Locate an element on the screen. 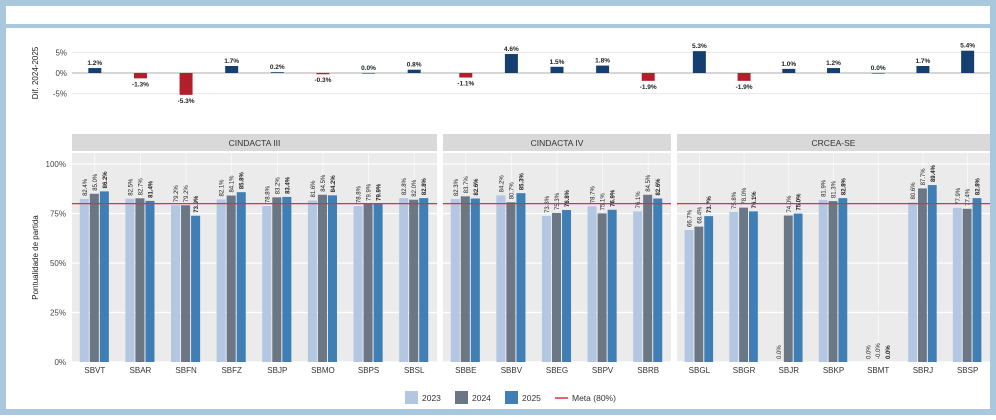 The image size is (996, 420). bar-label: 82.0% is located at coordinates (415, 188).